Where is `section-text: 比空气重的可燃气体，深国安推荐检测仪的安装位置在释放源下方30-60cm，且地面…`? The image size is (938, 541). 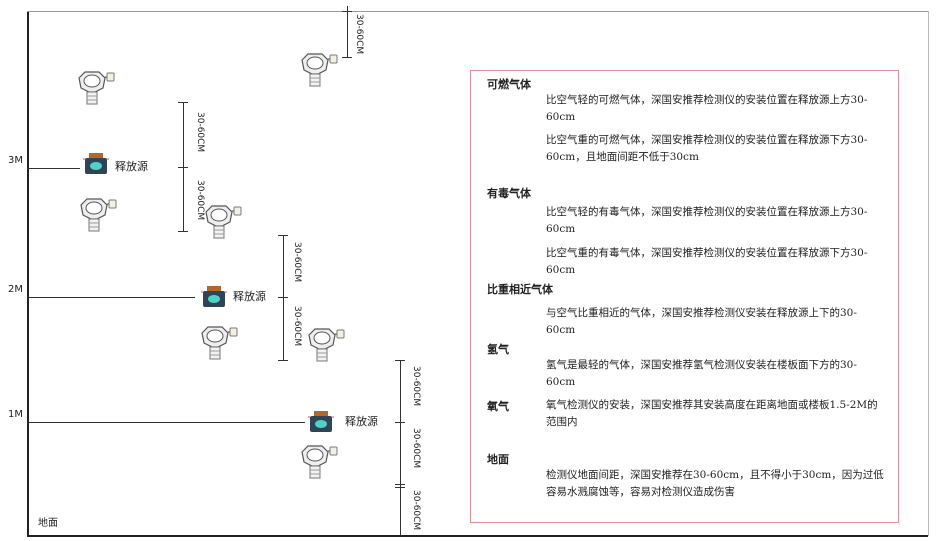 section-text: 比空气重的可燃气体，深国安推荐检测仪的安装位置在释放源下方30-60cm，且地面… is located at coordinates (707, 148).